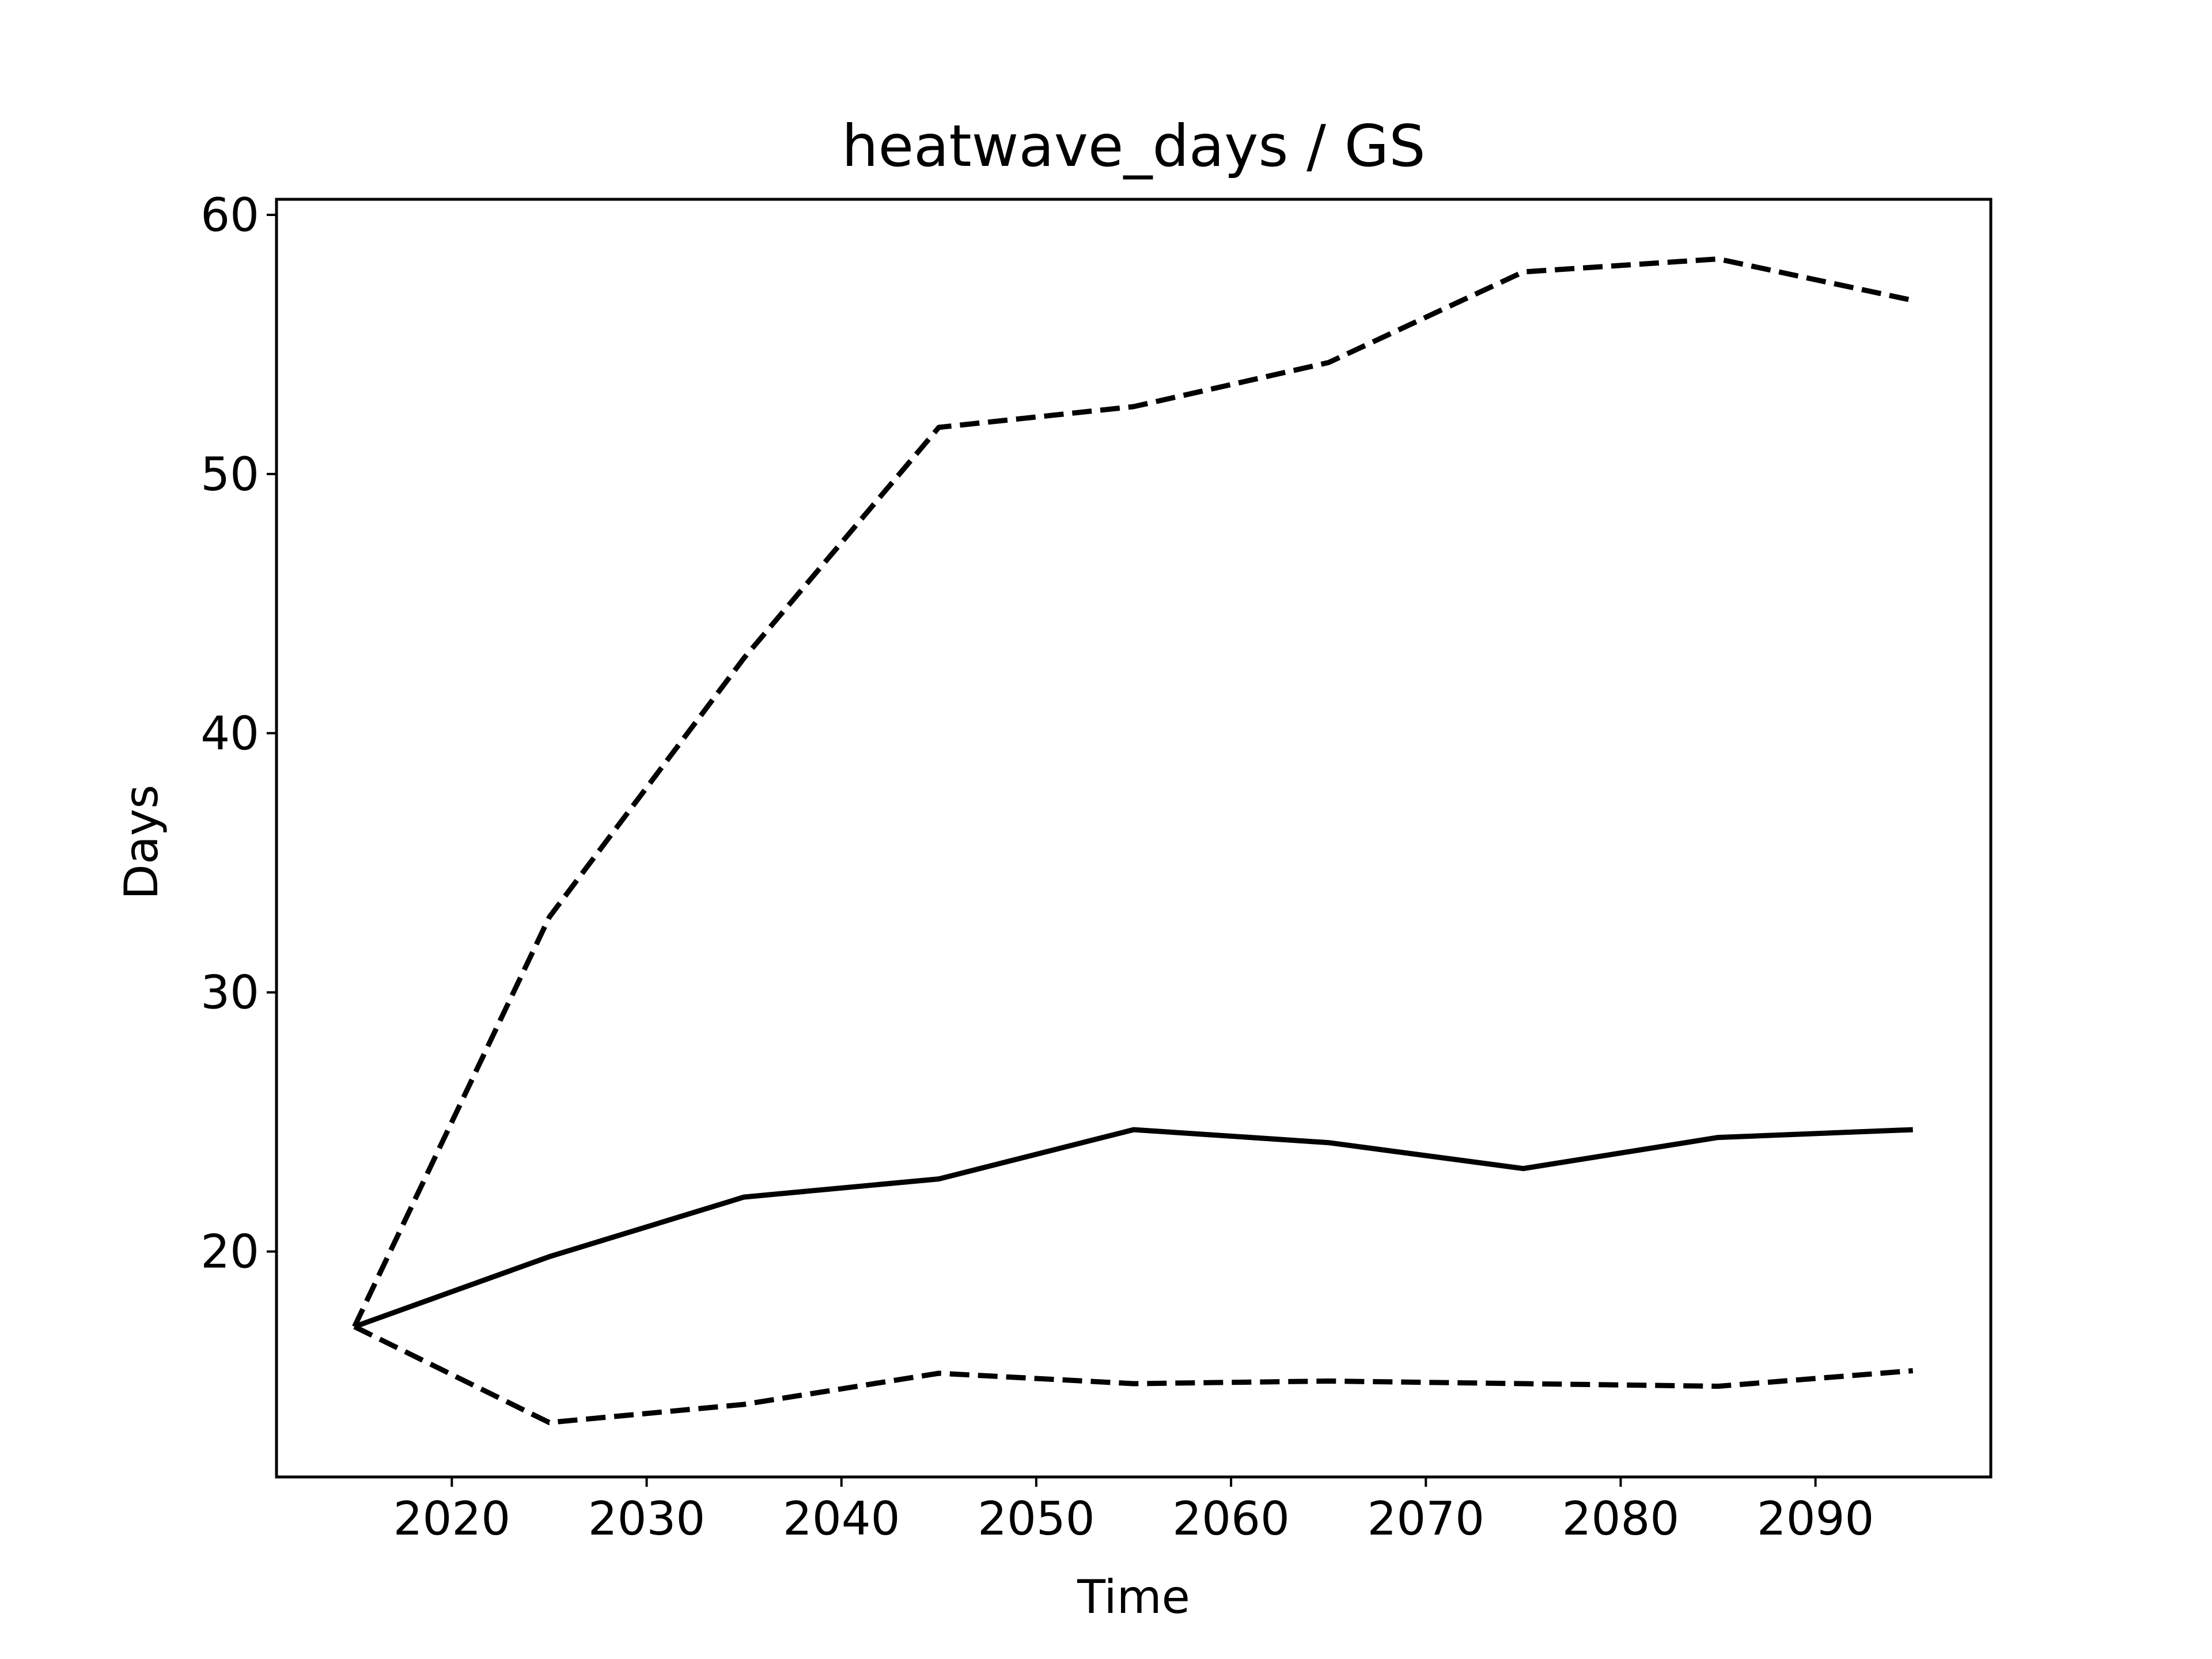 The image size is (2212, 1659). I want to click on x-axis-label: Time, so click(1133, 1597).